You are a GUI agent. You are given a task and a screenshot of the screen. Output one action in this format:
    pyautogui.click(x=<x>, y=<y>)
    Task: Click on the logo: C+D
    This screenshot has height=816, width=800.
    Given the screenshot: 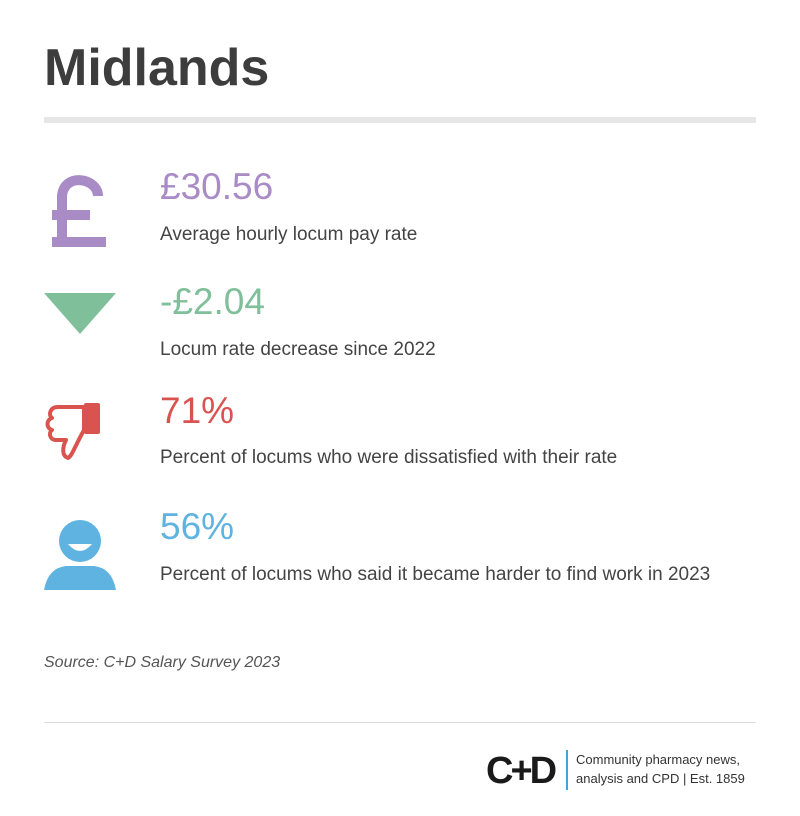 What is the action you would take?
    pyautogui.click(x=521, y=771)
    